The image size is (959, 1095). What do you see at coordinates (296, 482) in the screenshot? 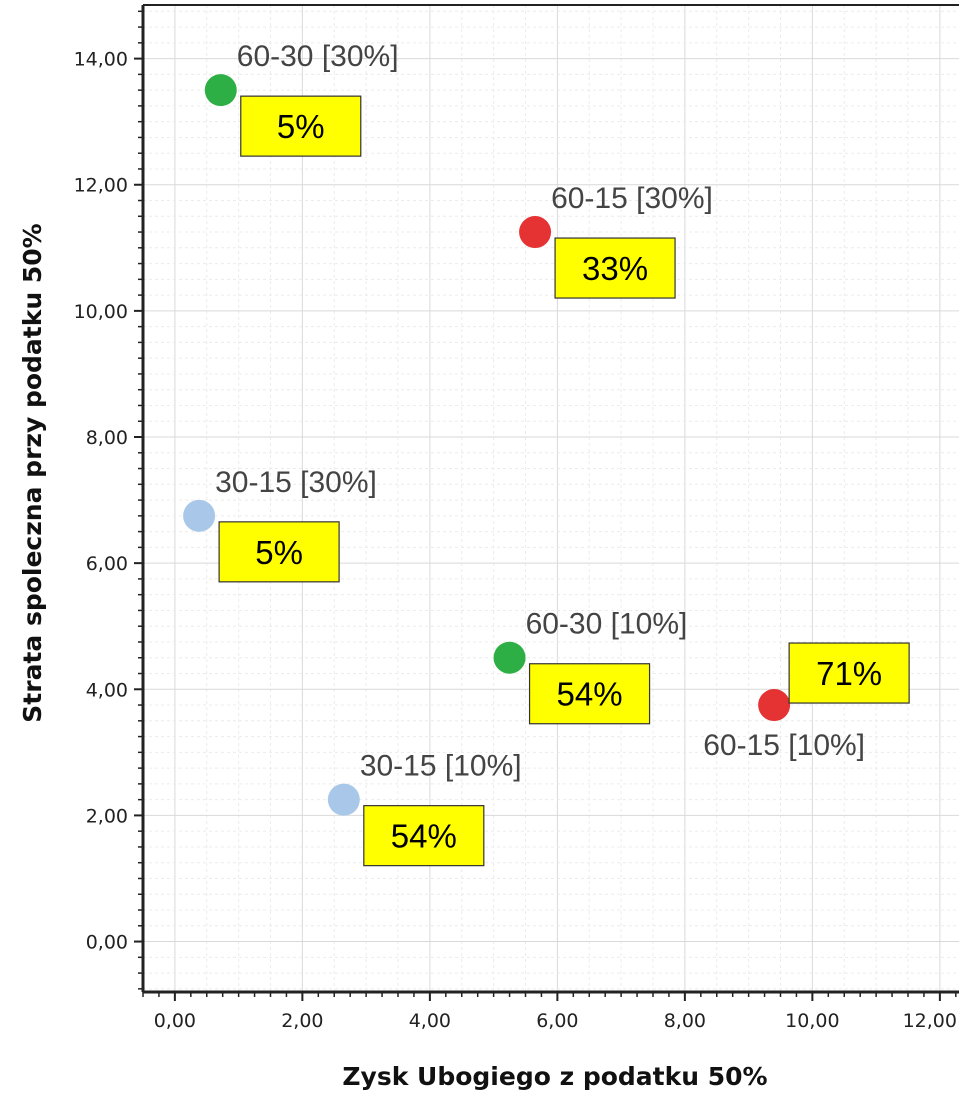
I see `data-point-label: 30-15 [30%]` at bounding box center [296, 482].